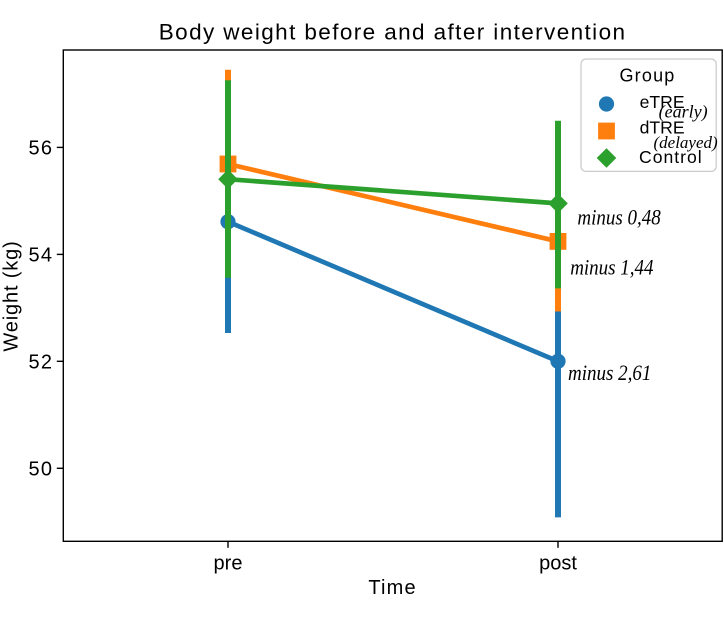 The width and height of the screenshot is (724, 619). What do you see at coordinates (662, 128) in the screenshot?
I see `svg-text: dTRE` at bounding box center [662, 128].